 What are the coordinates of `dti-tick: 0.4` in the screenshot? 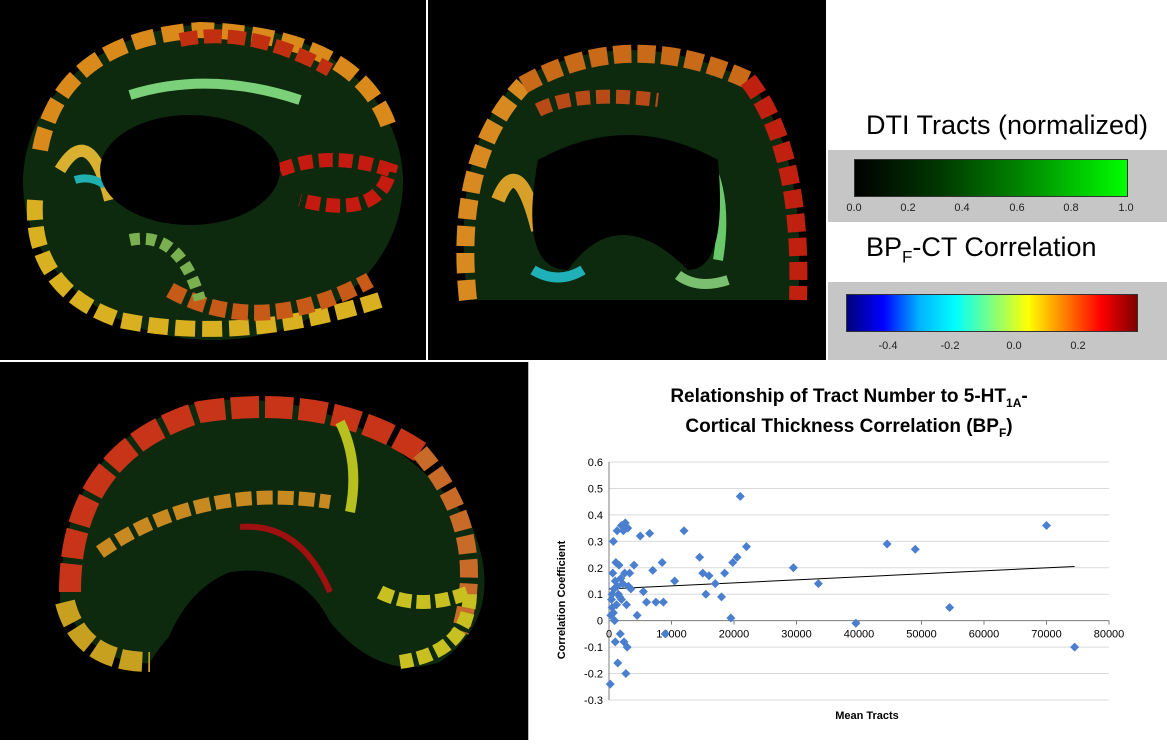 It's located at (962, 208).